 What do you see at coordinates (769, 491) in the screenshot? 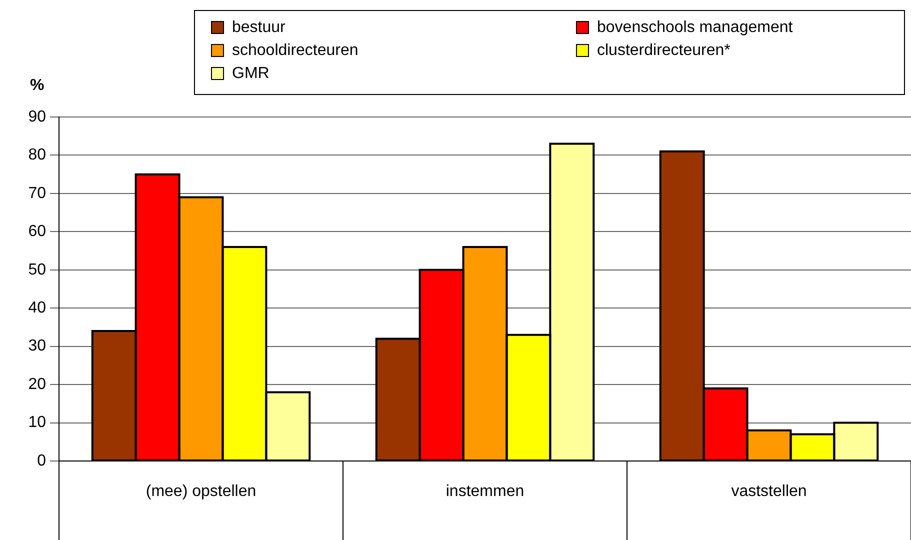
I see `x-tick-label: vaststellen` at bounding box center [769, 491].